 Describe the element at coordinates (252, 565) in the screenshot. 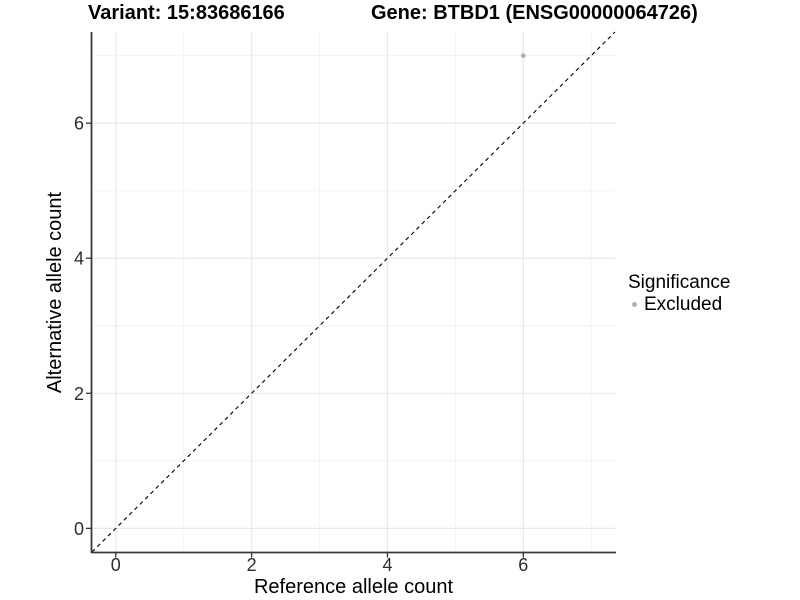

I see `x-tick-label: 2` at that location.